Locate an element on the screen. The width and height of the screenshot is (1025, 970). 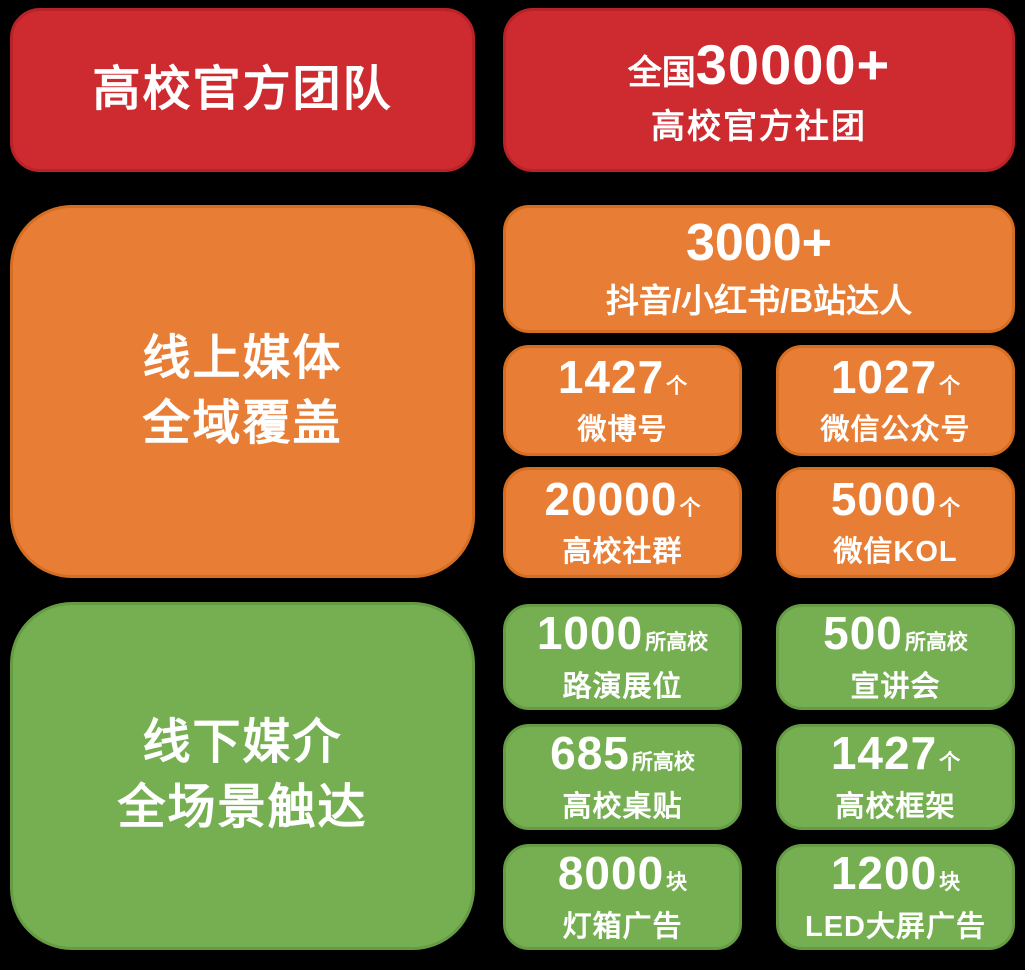
stat-card-desk-stickers: 685 所高校 高校桌贴 is located at coordinates (622, 777).